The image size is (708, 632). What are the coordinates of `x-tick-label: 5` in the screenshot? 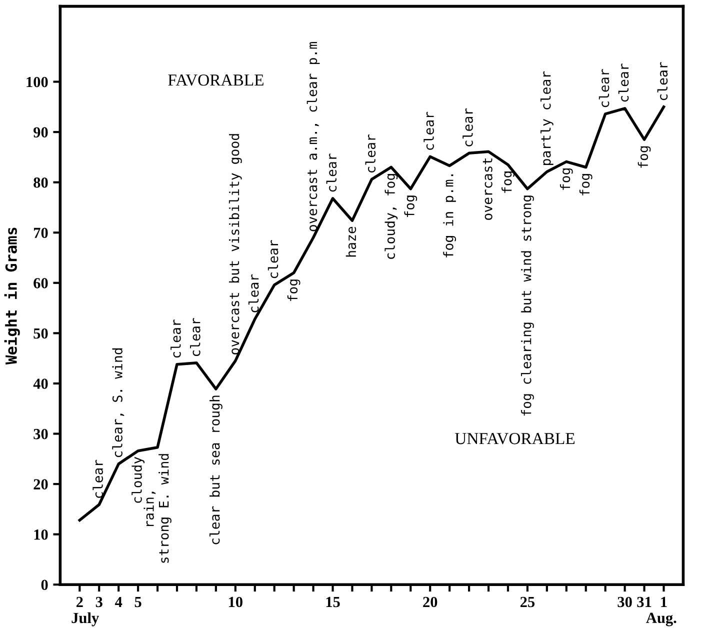 It's located at (138, 602).